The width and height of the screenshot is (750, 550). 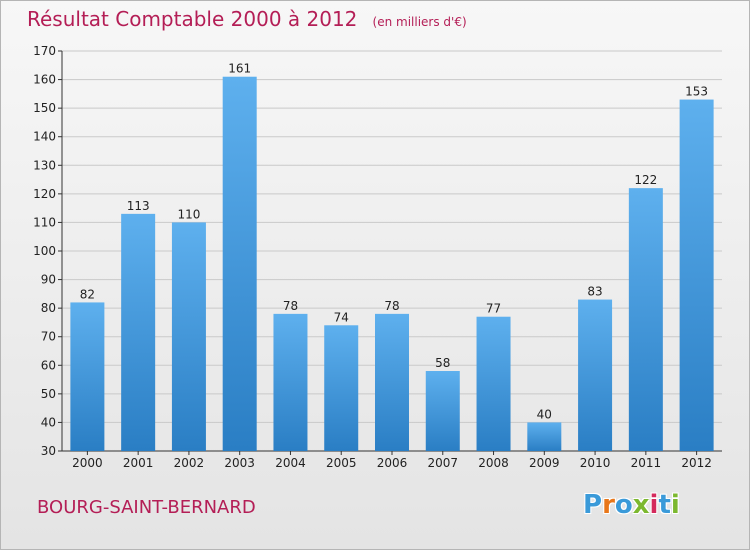 I want to click on data-label: 74, so click(x=341, y=317).